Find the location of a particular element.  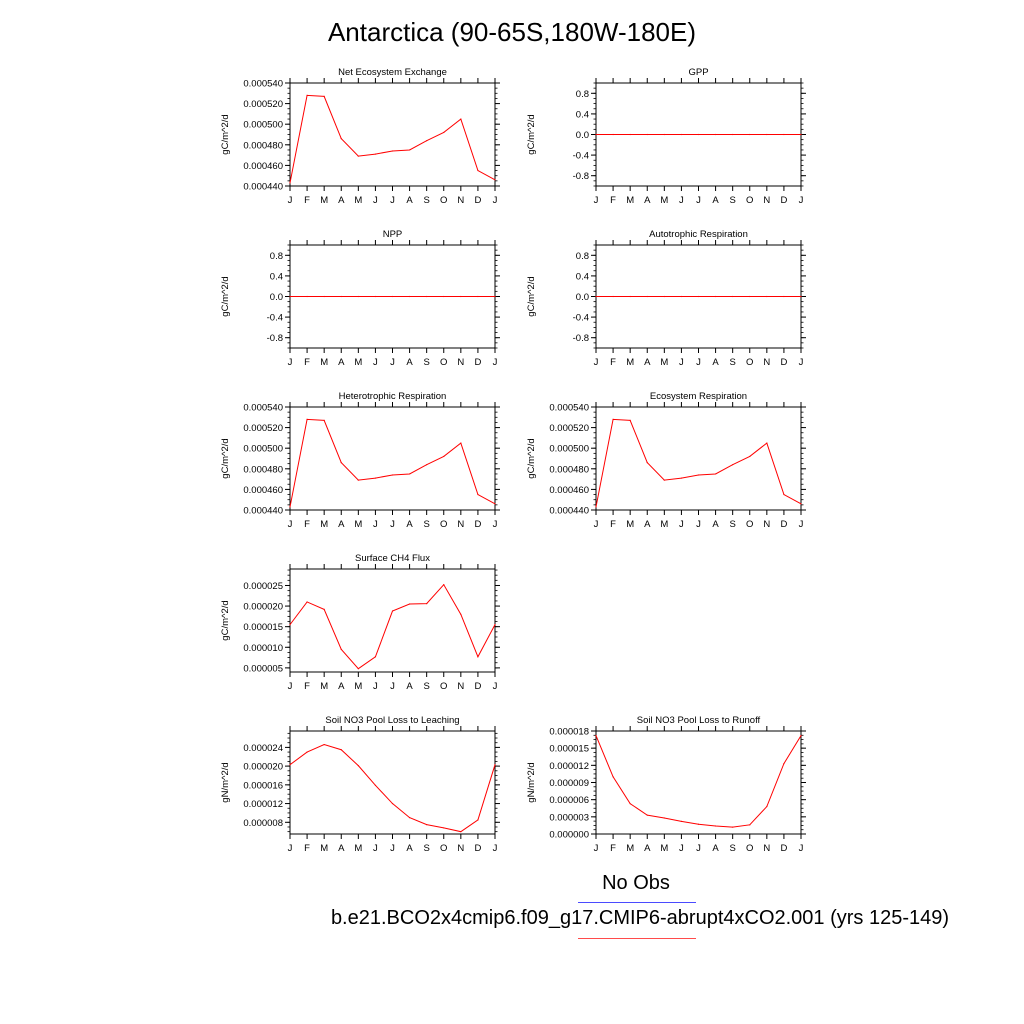

y-tick-label: 0.000480 is located at coordinates (569, 469).